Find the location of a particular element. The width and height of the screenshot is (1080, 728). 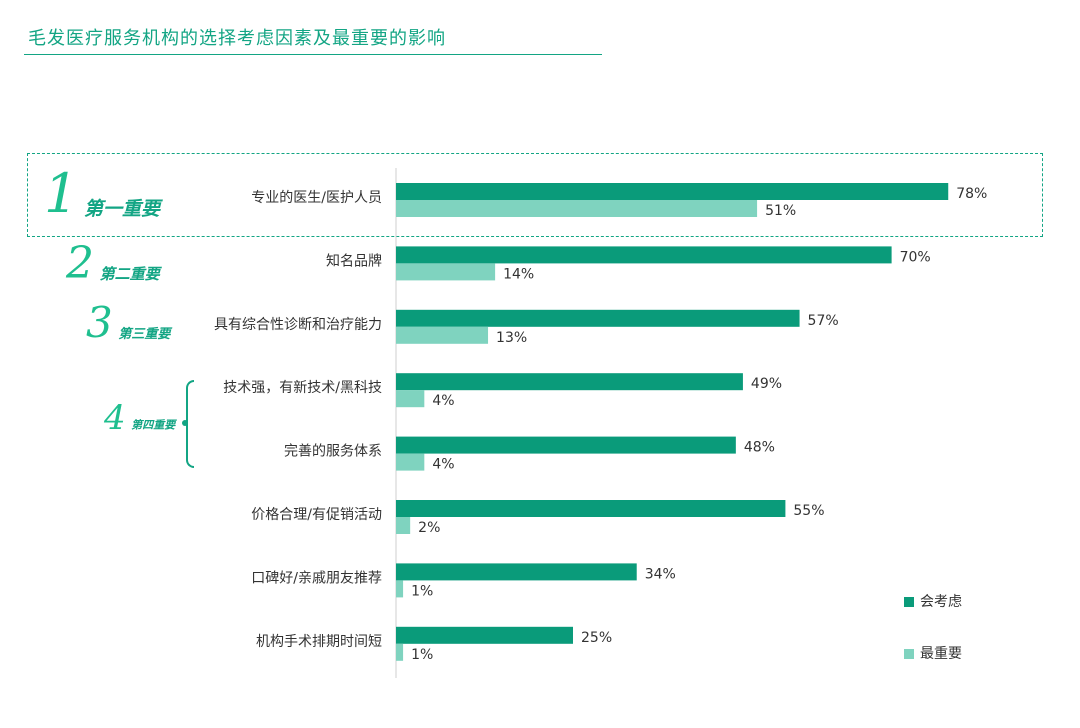

data-label-most-important: 2% is located at coordinates (429, 528).